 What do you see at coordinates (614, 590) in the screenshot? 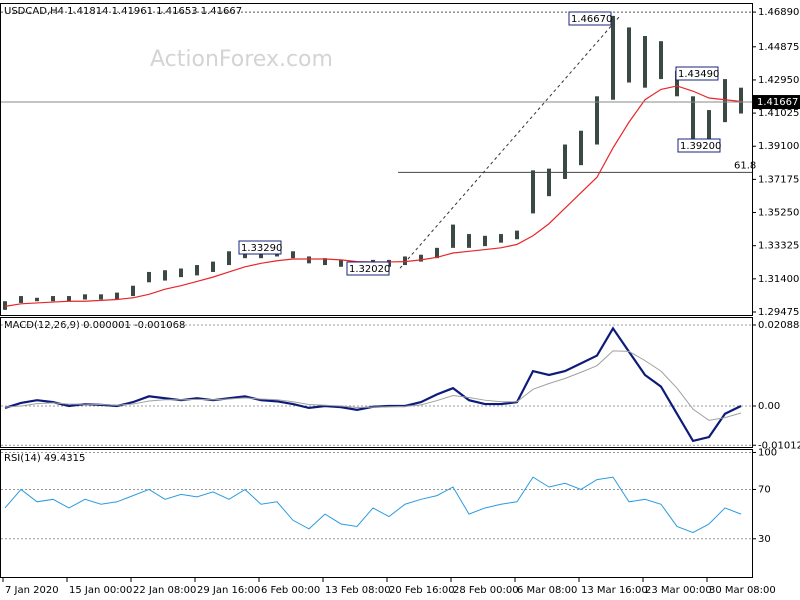
I see `x-tick-label: 13 Mar 16:00` at bounding box center [614, 590].